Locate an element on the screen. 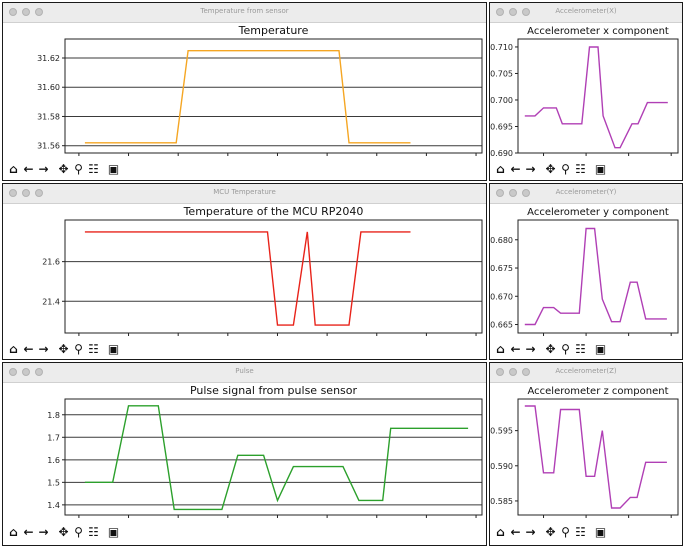  chart-title: Accelerometer x component is located at coordinates (598, 31).